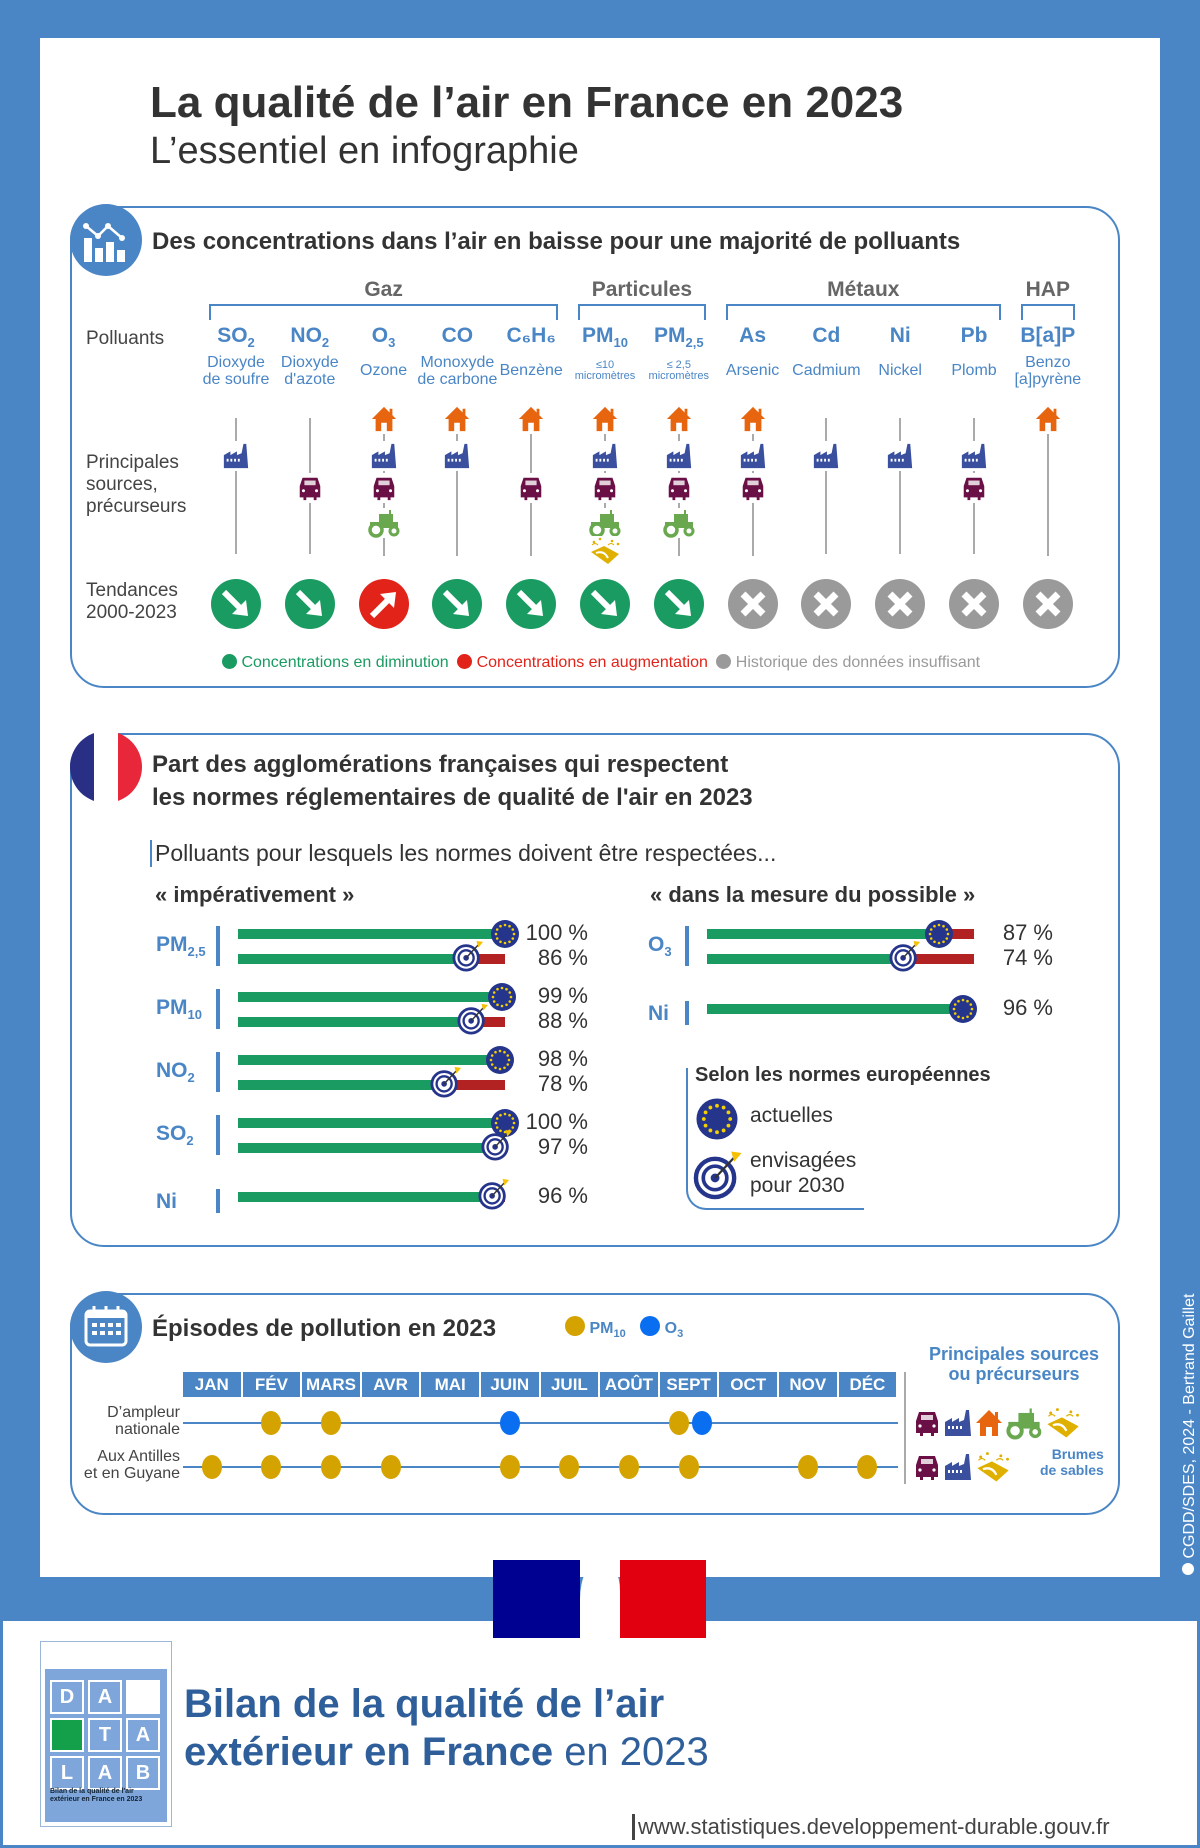 The height and width of the screenshot is (1848, 1200). I want to click on pollutant-label-text: PM, so click(172, 944).